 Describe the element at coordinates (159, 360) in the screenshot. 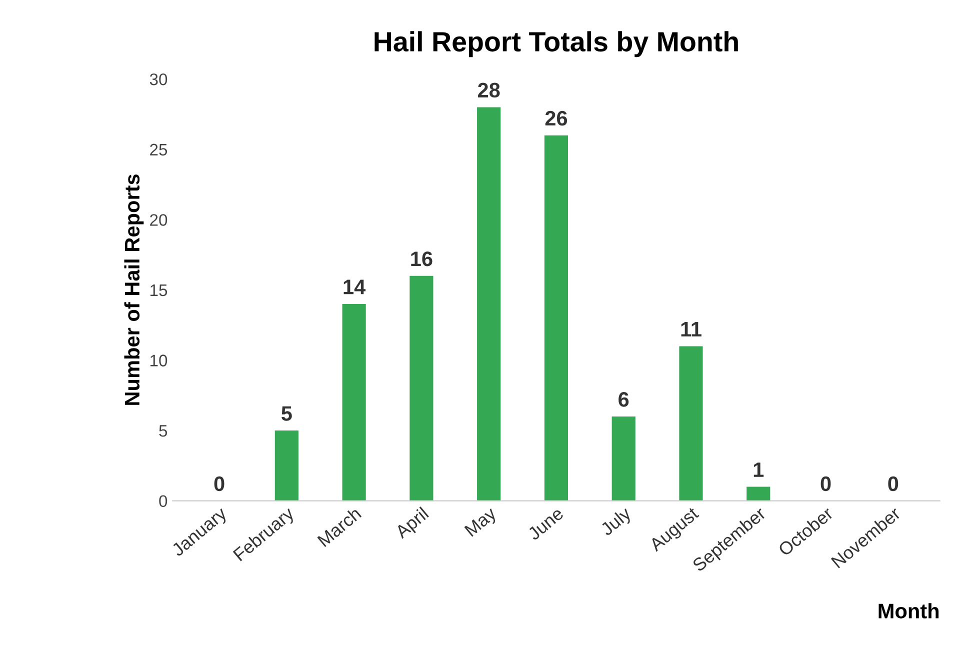

I see `y-tick-label: 10` at that location.